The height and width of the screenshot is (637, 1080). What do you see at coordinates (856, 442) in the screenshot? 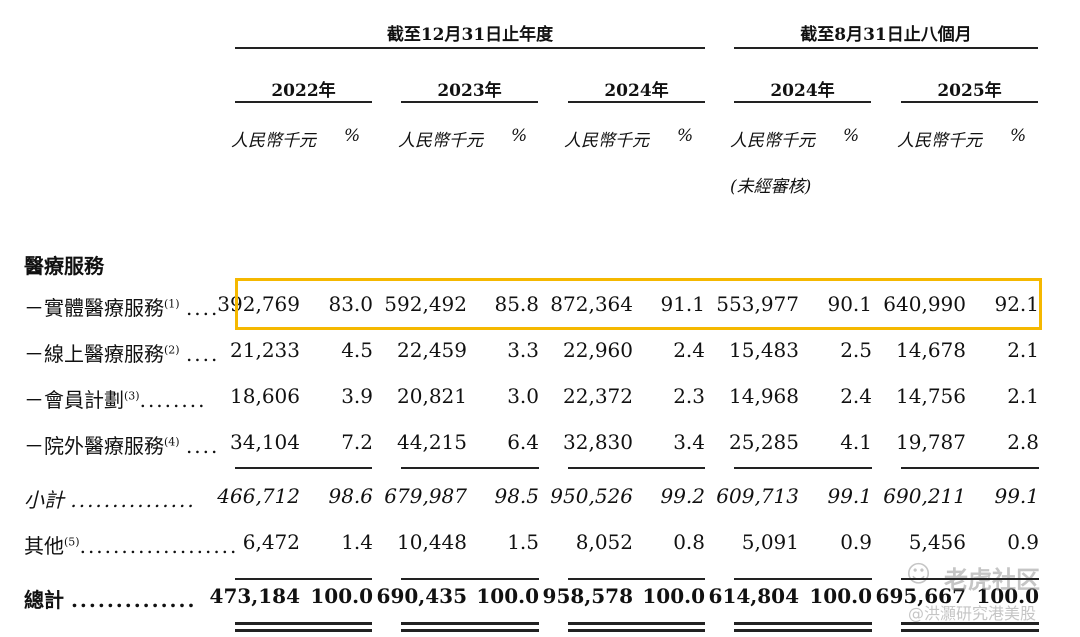
I see `percent-cell: 4.1` at bounding box center [856, 442].